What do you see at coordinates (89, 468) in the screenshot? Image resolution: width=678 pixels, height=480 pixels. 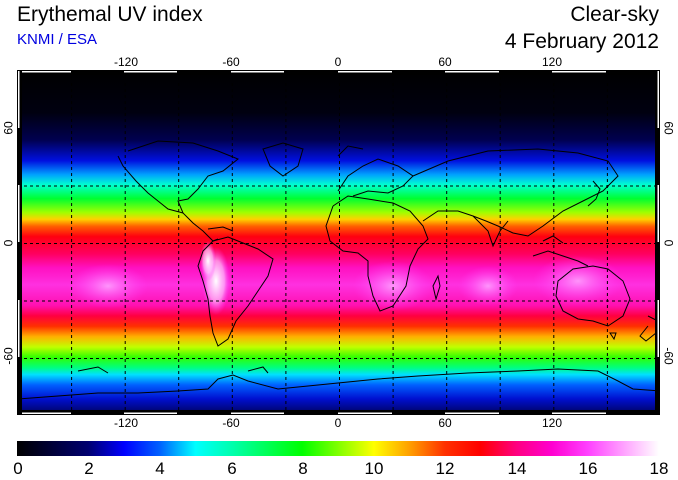 I see `colorbar-tick: 2` at bounding box center [89, 468].